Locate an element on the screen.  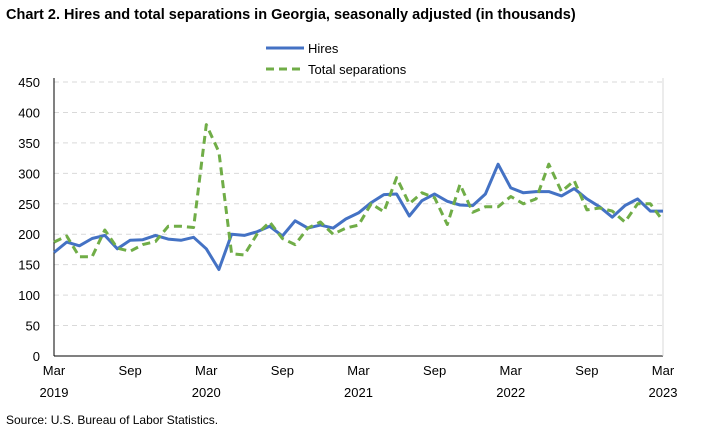
y-tick-label: 400 is located at coordinates (29, 112).